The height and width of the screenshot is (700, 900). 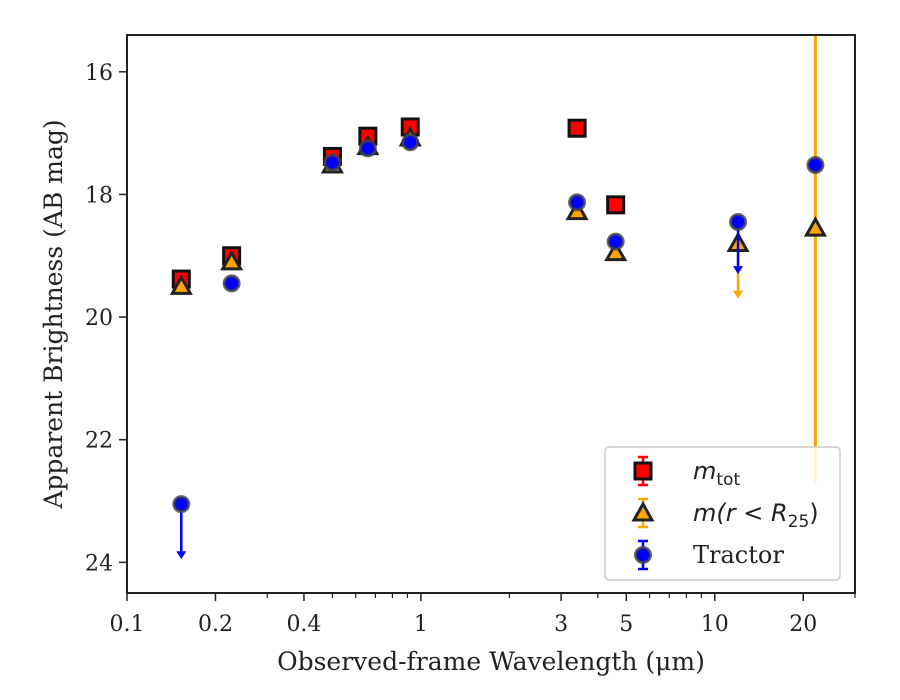 I want to click on legend: mtot m(r < R25) Tractor, so click(x=722, y=513).